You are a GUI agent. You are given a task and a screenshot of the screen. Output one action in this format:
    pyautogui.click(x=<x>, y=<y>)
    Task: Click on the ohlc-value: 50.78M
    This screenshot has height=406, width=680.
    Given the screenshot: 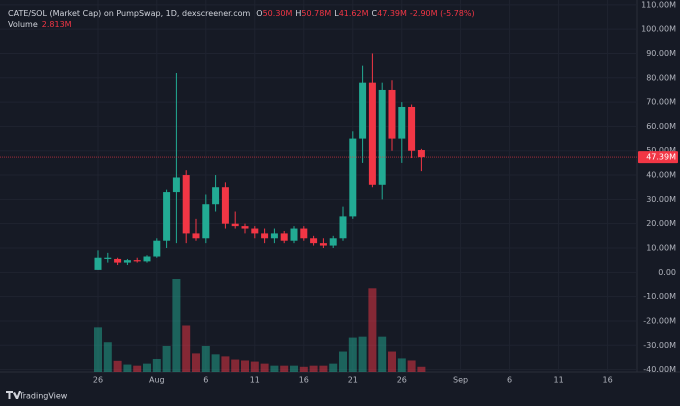 What is the action you would take?
    pyautogui.click(x=316, y=13)
    